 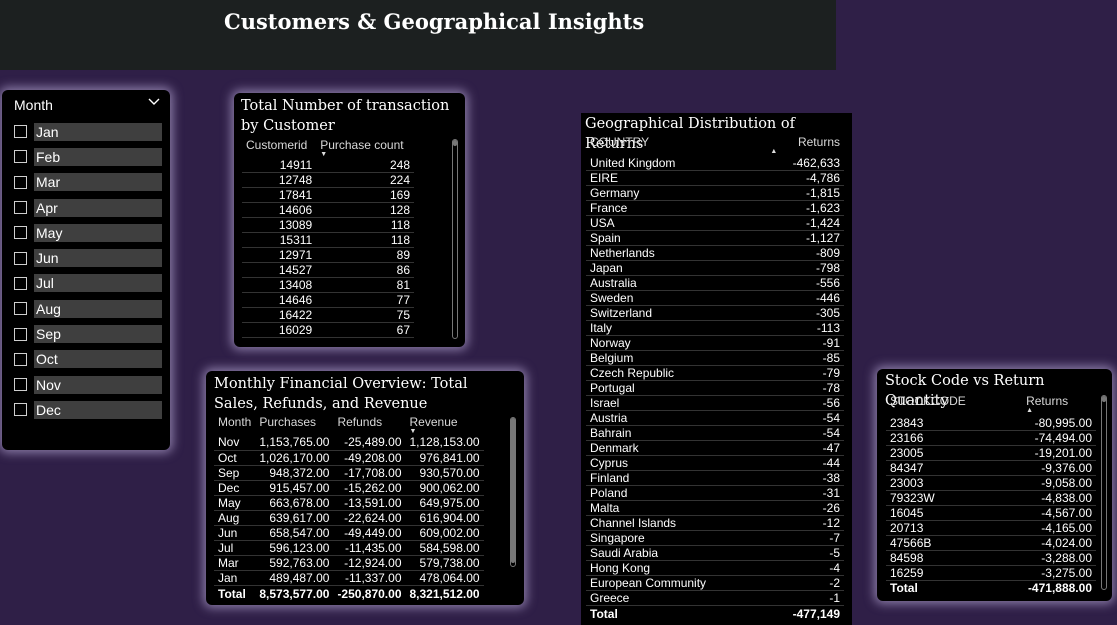 I want to click on table-row: 13408 81, so click(x=328, y=285).